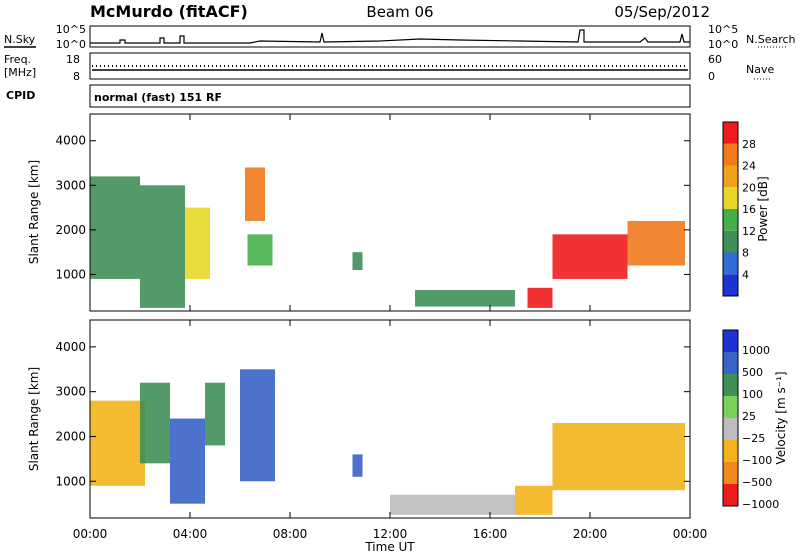  I want to click on power-colorbar-label: Power [dB], so click(763, 208).